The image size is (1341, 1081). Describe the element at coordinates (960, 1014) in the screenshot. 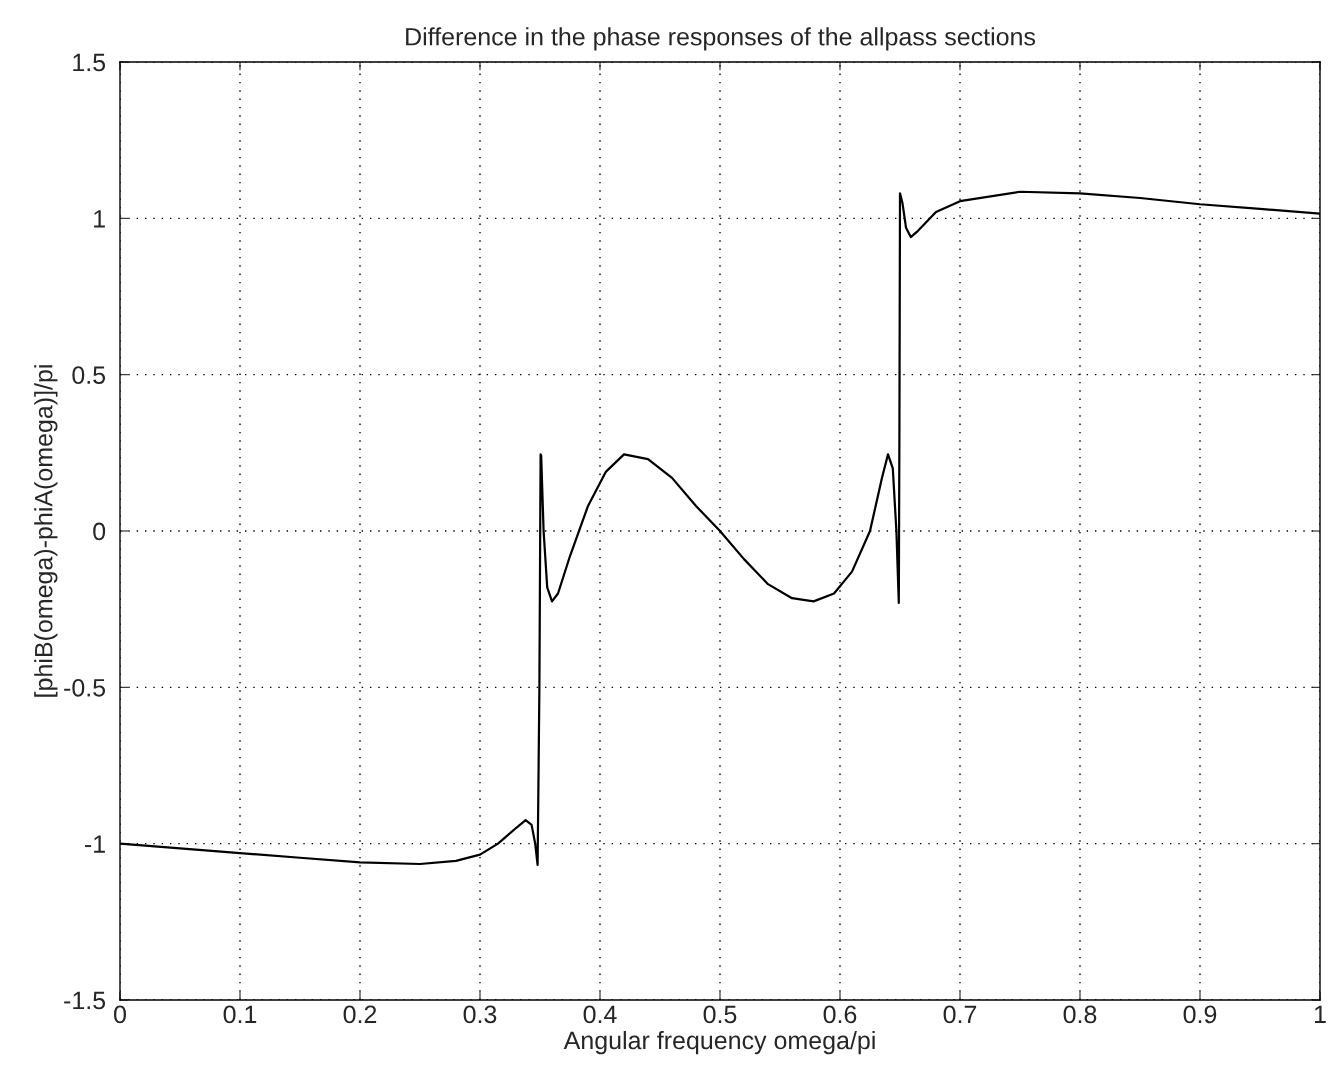

I see `x-tick-label: 0.7` at that location.